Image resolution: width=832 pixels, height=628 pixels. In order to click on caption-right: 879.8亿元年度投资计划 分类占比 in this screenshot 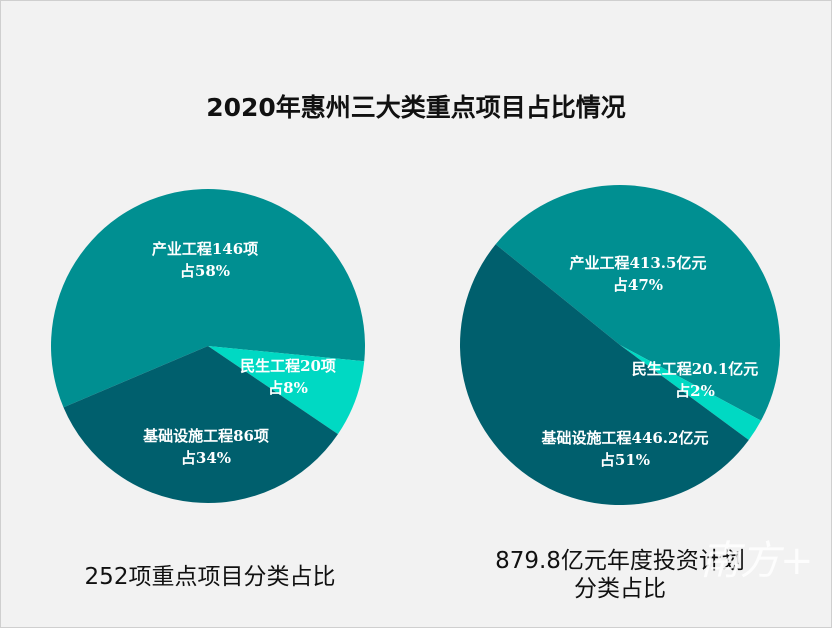, I will do `click(620, 575)`.